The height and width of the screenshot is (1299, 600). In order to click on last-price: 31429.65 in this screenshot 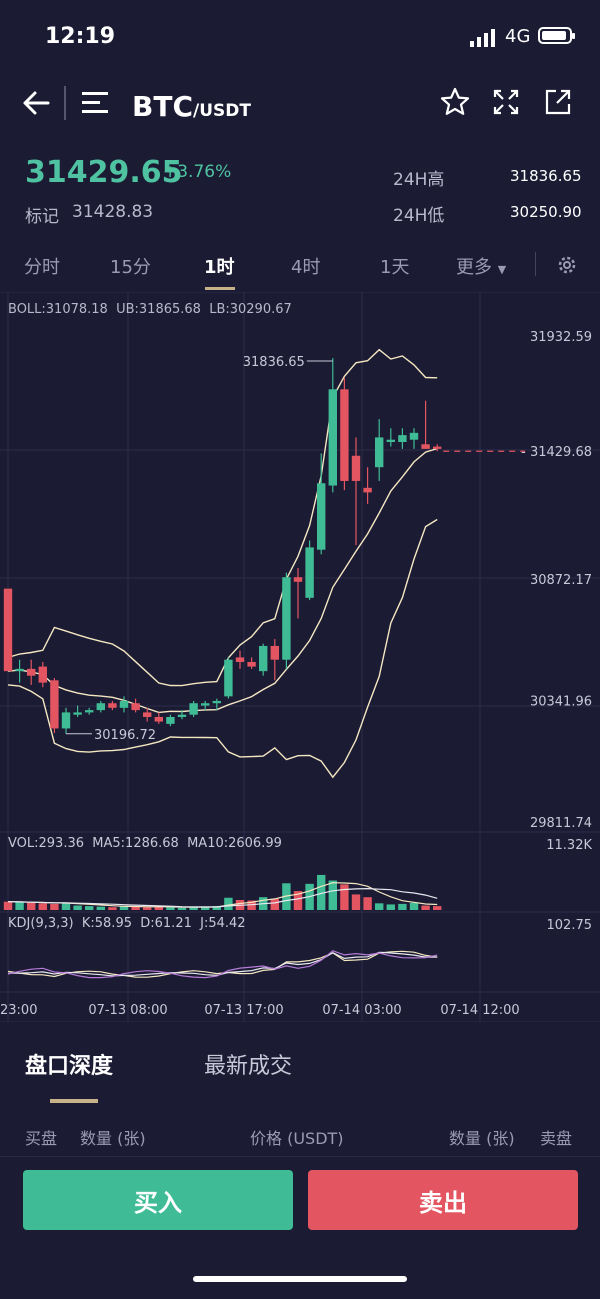, I will do `click(104, 172)`.